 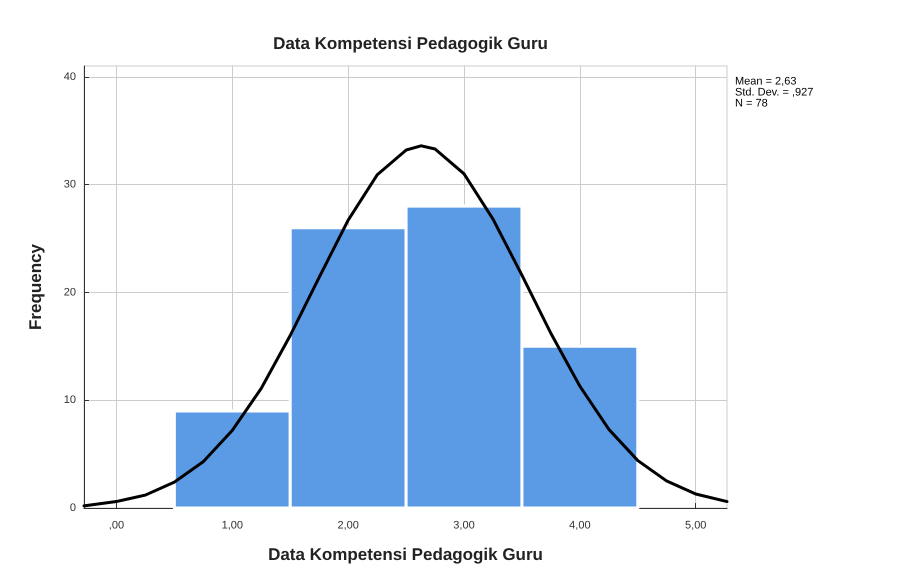 I want to click on text: N = 78, so click(x=751, y=104).